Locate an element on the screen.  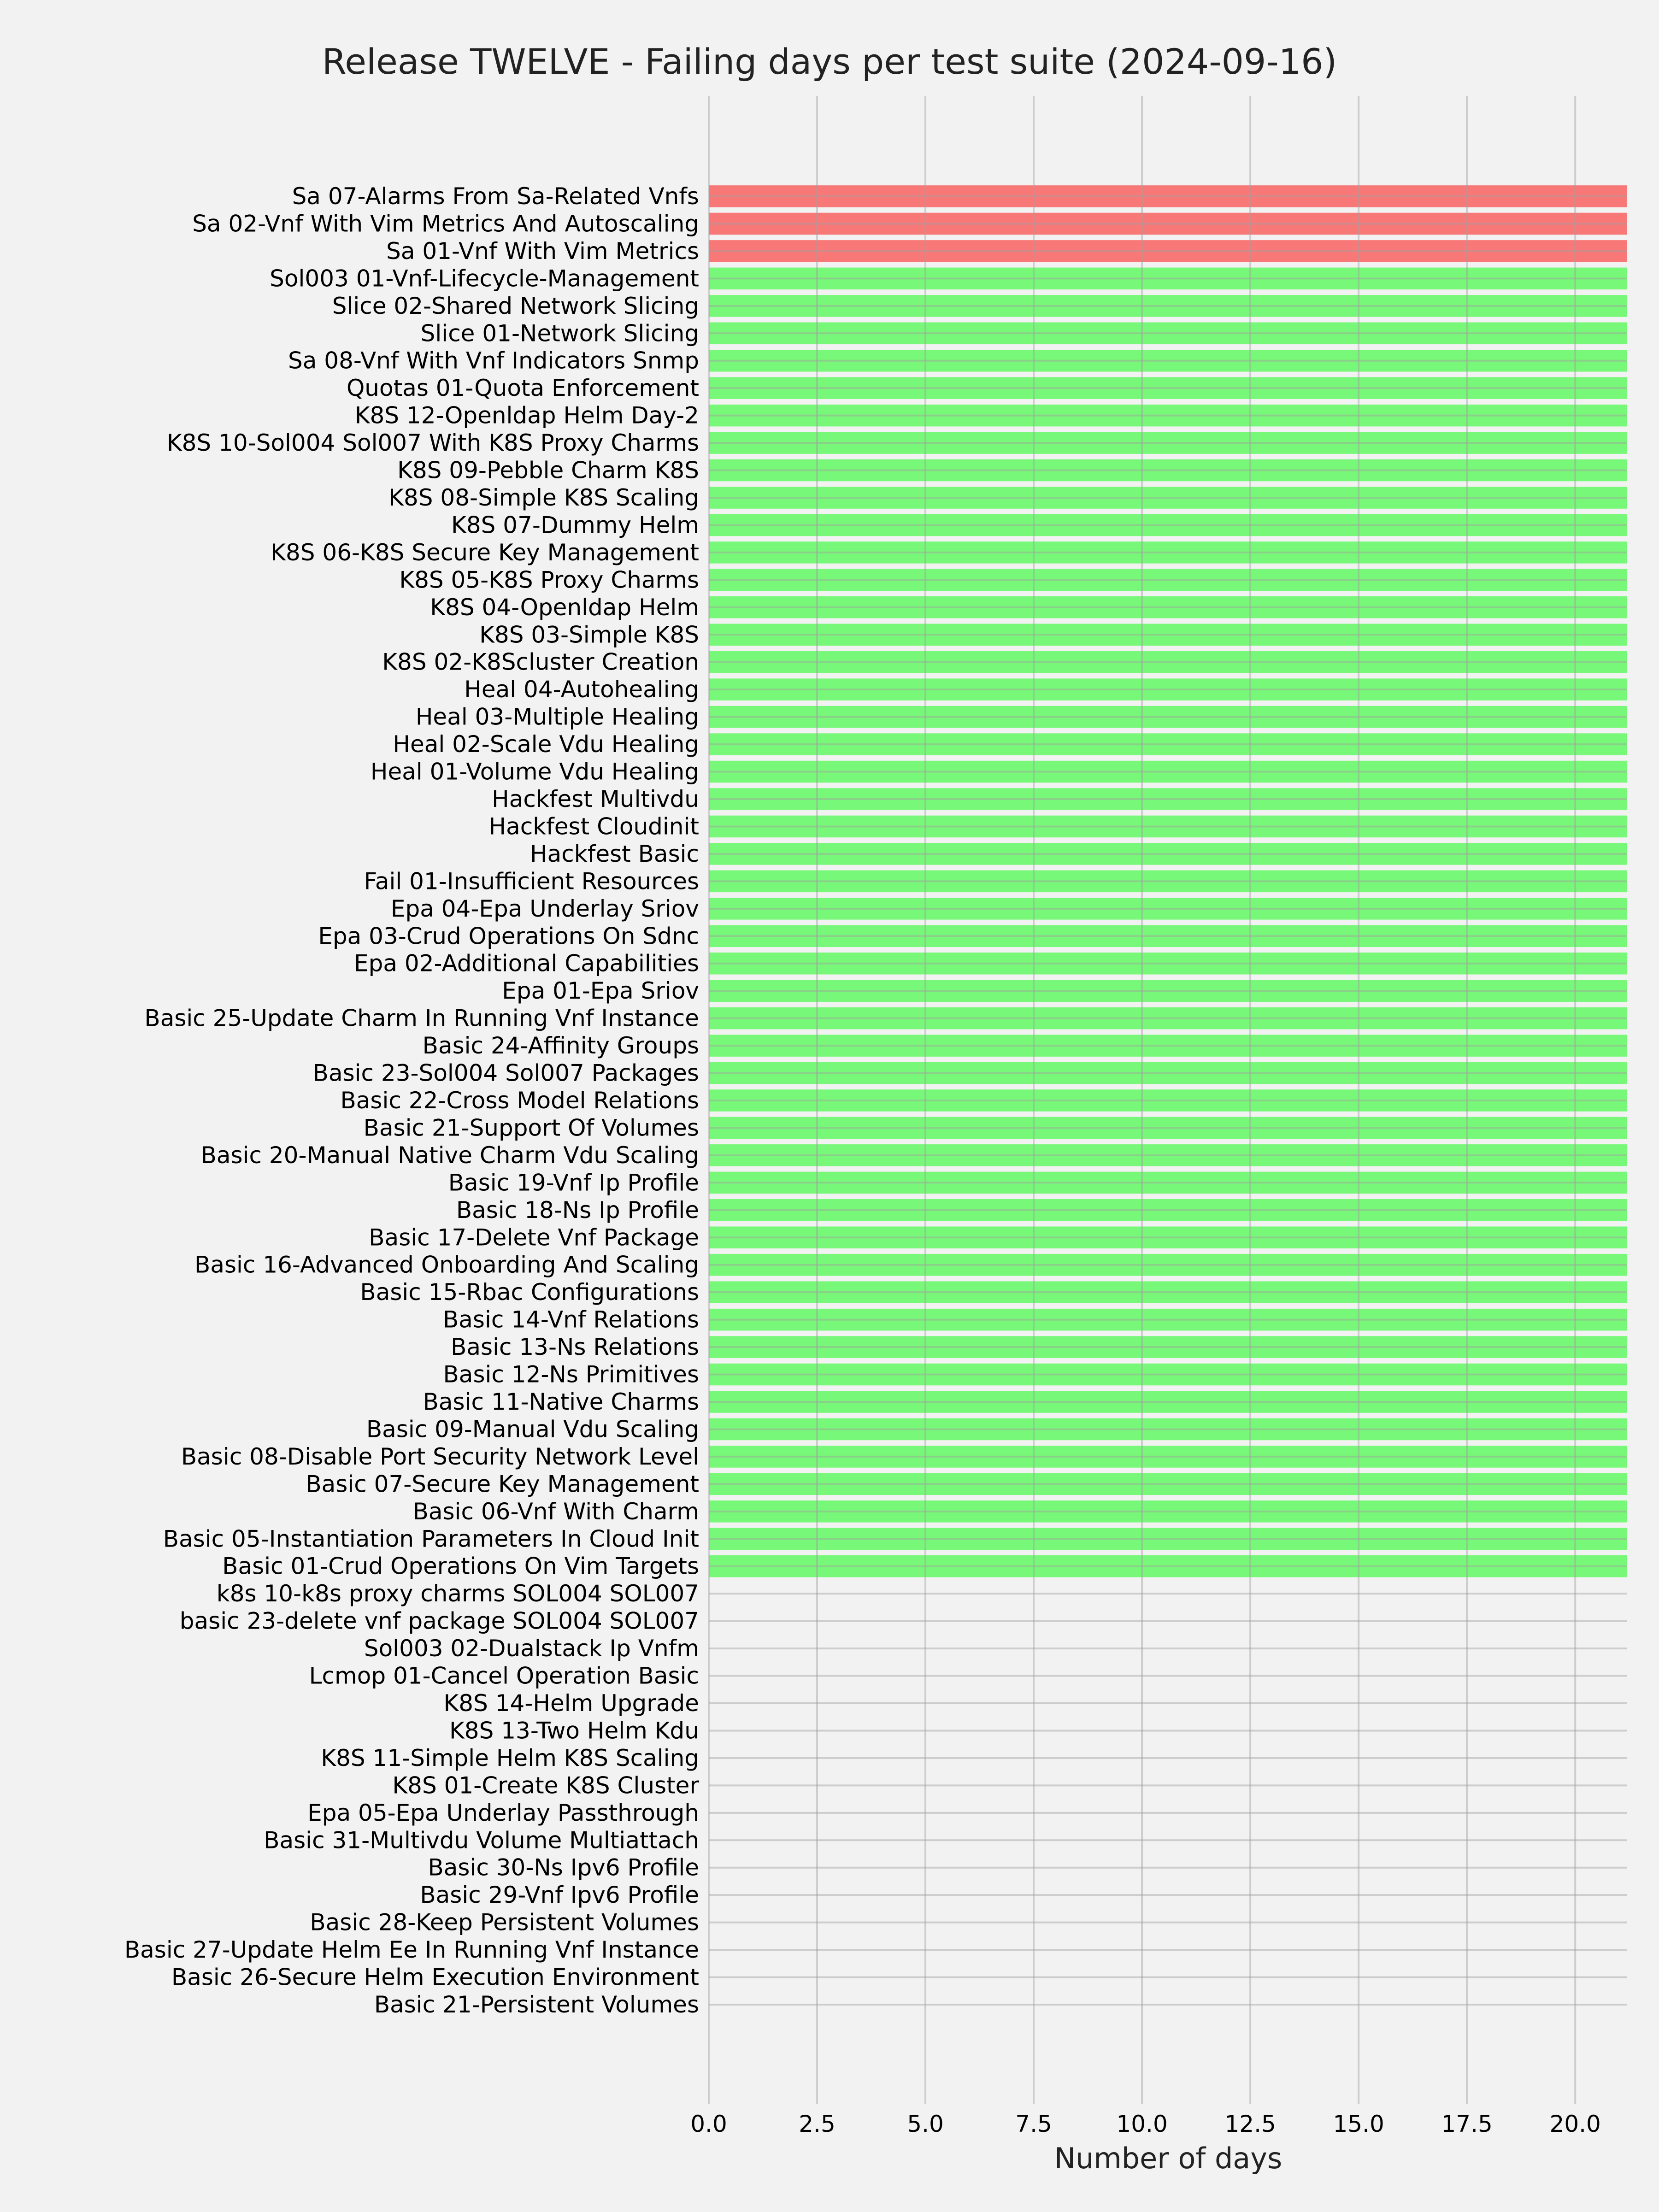
y-tick-label: Basic 12-Ns Primitives is located at coordinates (571, 1374).